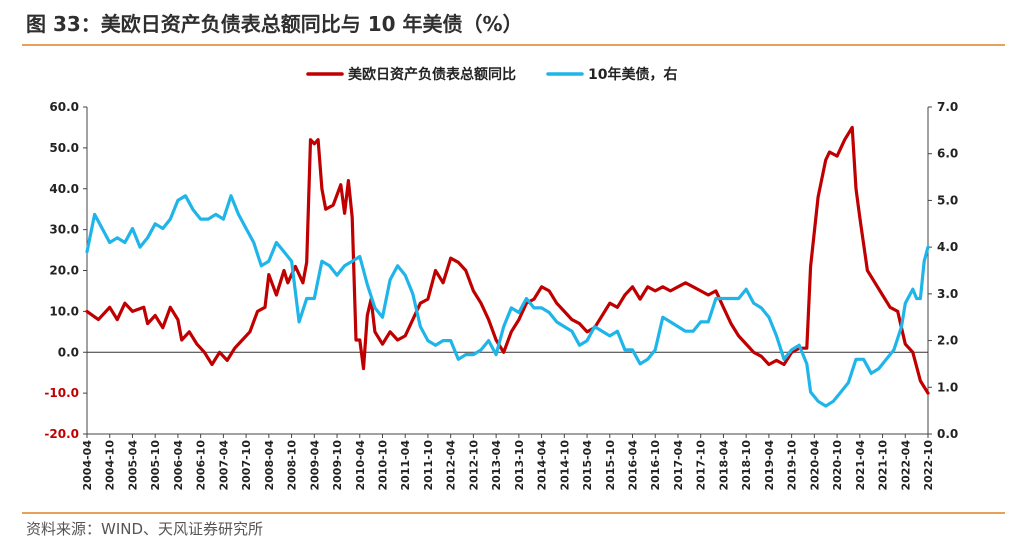 This screenshot has width=1031, height=550. I want to click on left-tick-label: 60.0, so click(64, 107).